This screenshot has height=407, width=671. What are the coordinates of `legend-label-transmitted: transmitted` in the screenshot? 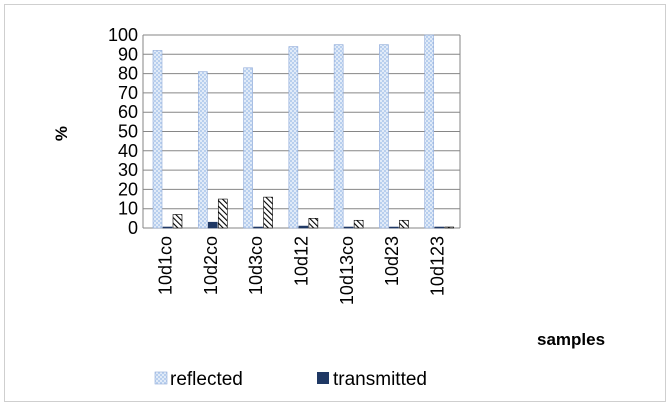 It's located at (380, 379).